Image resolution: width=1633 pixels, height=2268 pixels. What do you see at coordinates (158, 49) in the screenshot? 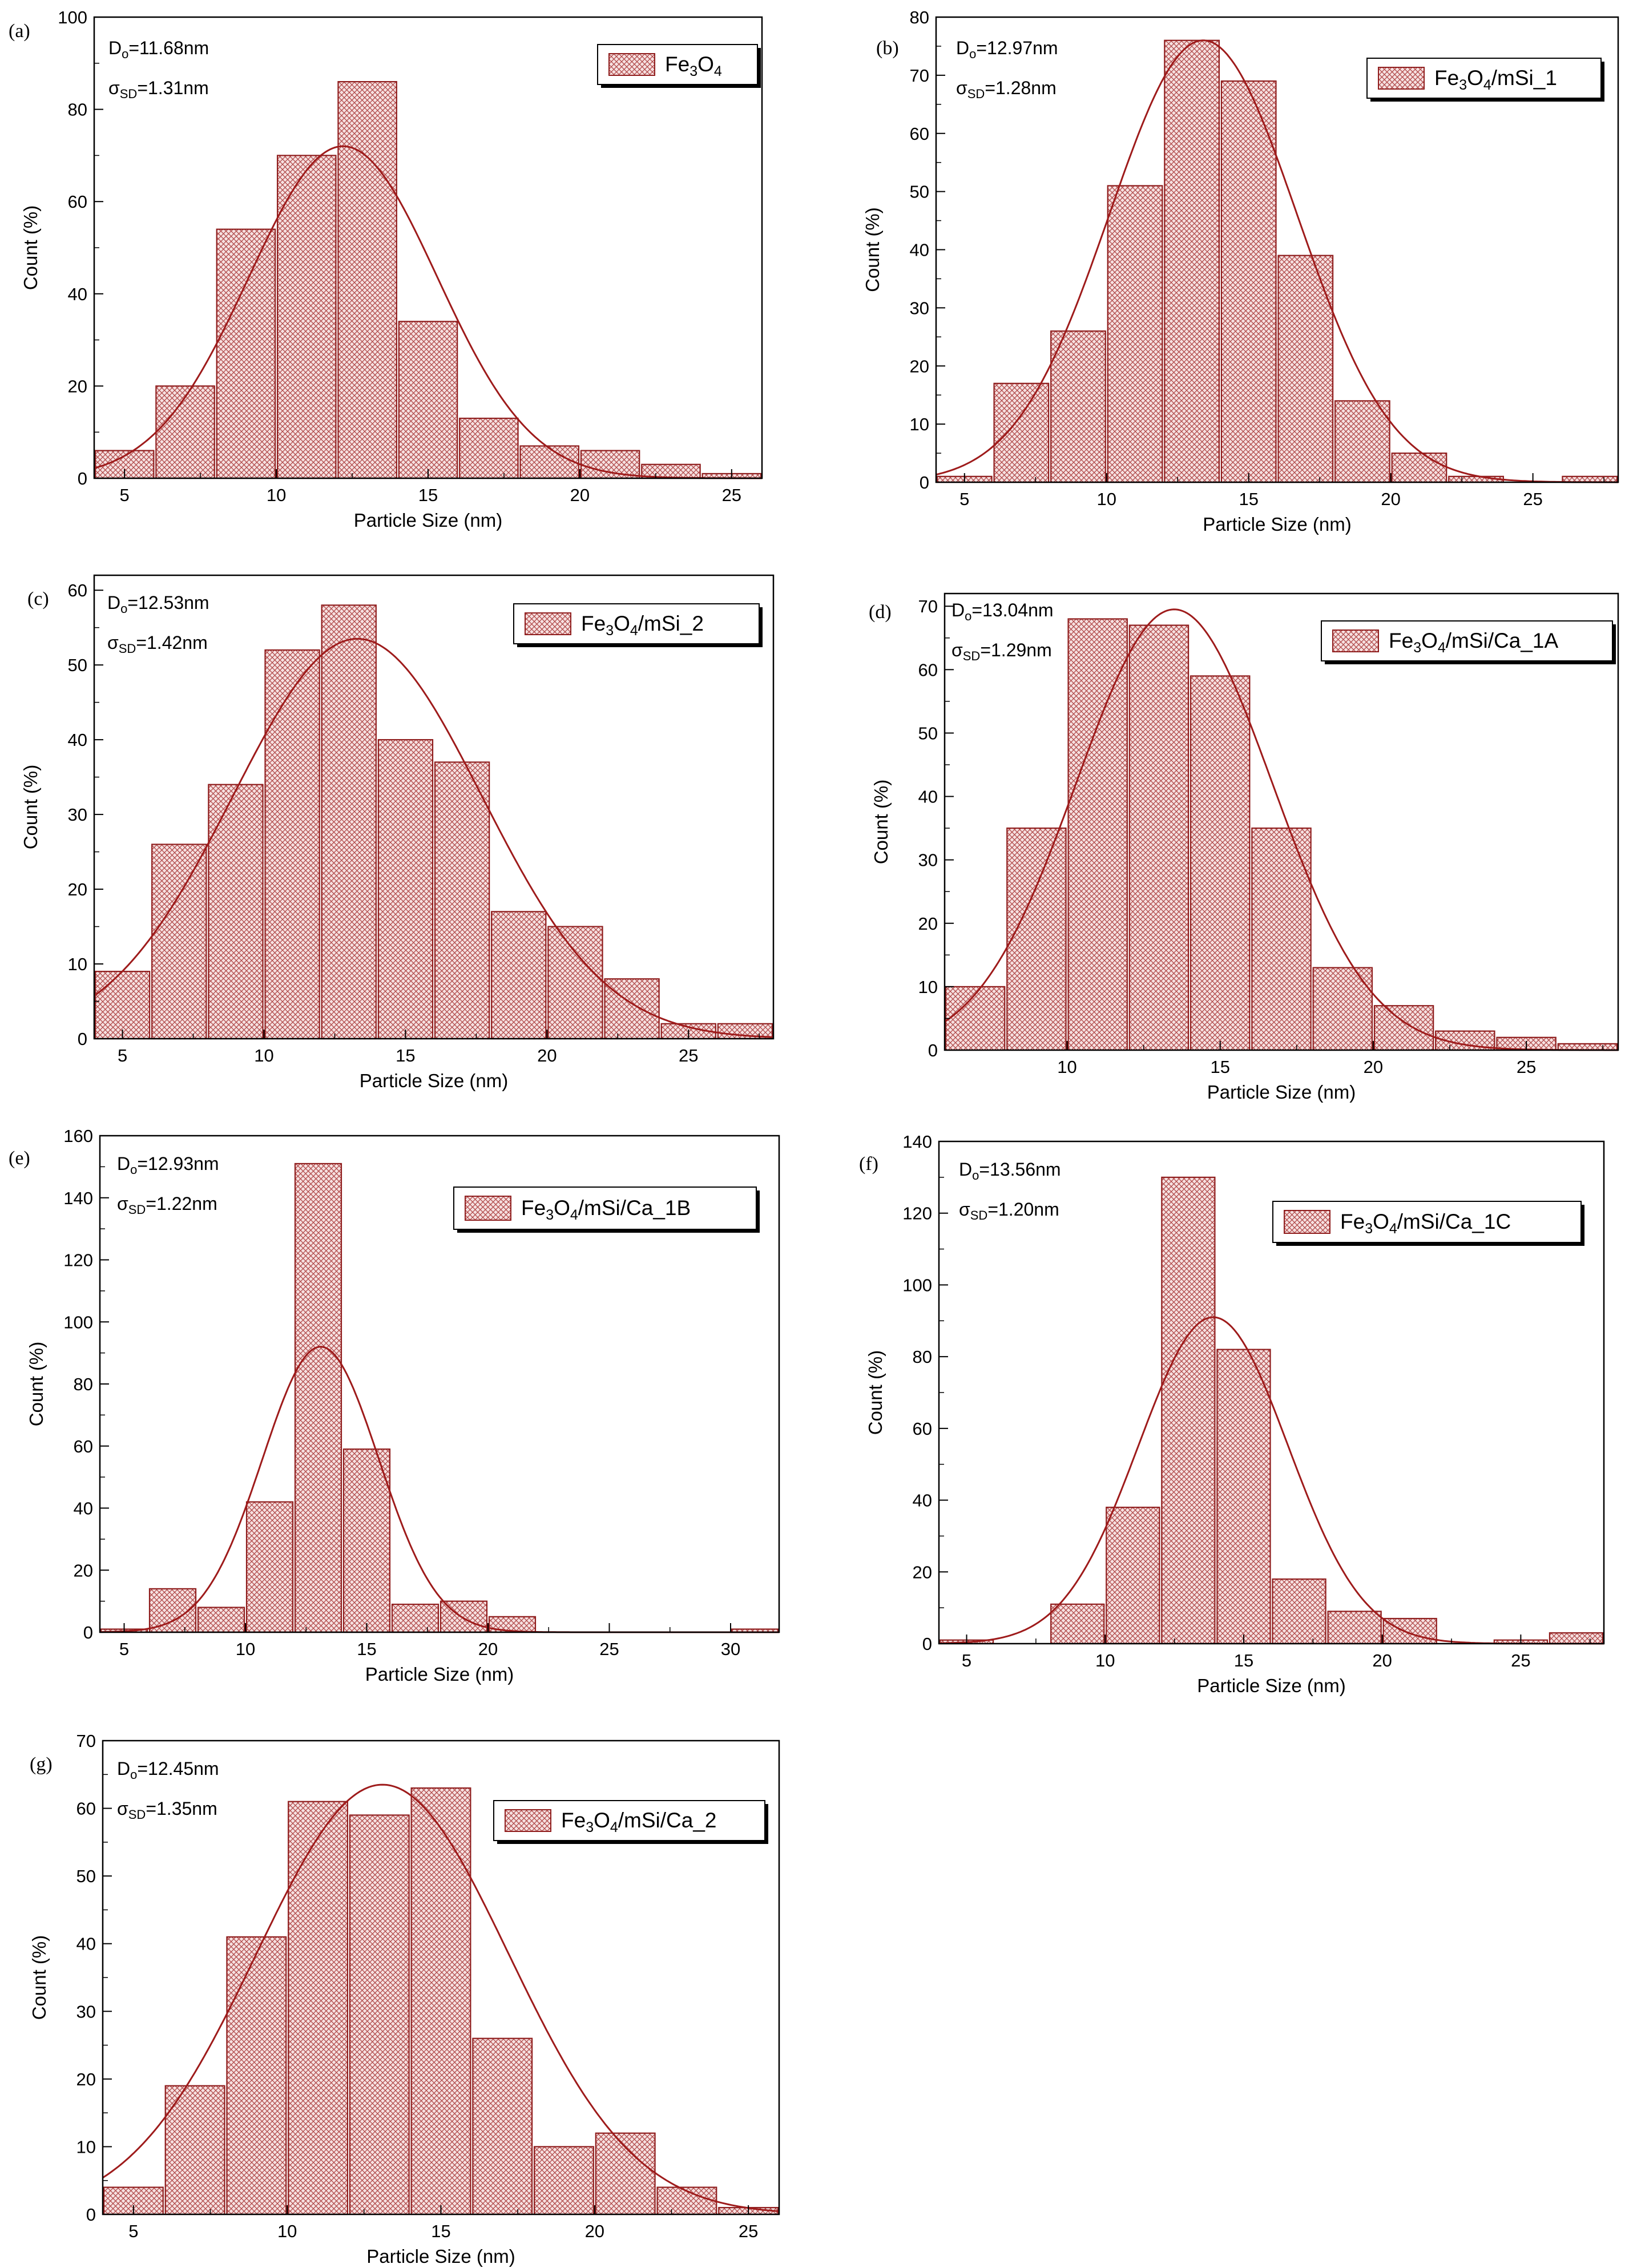
I see `mean-diameter-annotation: Do=11.68nm` at bounding box center [158, 49].